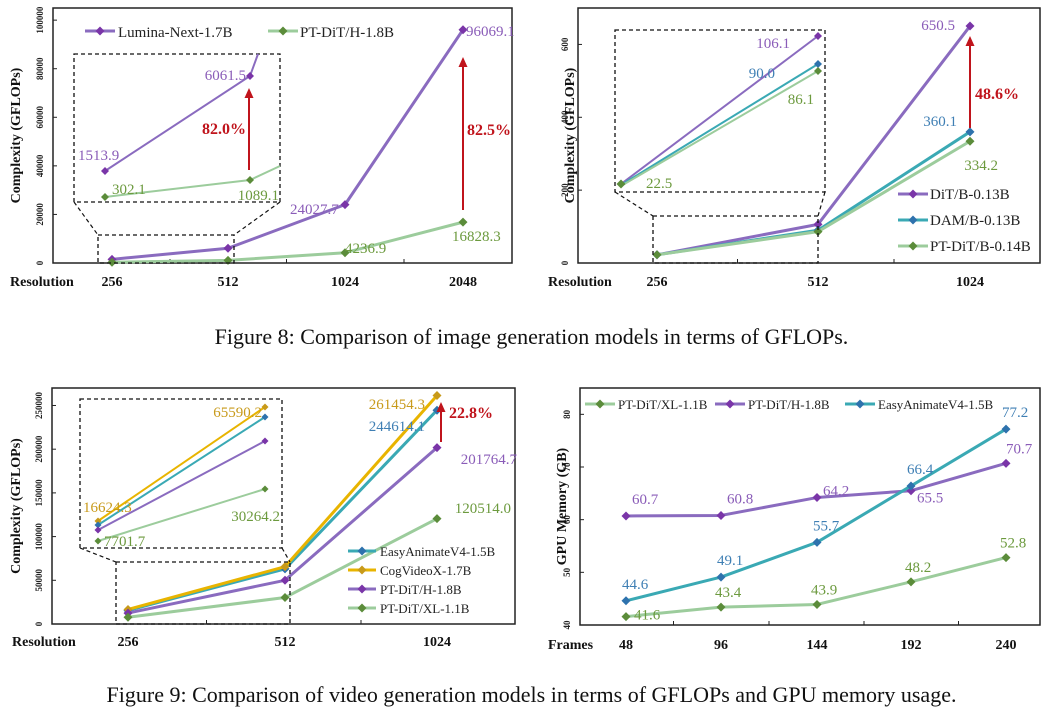  I want to click on legend-label: PT-DiT/H-1.8B, so click(789, 404).